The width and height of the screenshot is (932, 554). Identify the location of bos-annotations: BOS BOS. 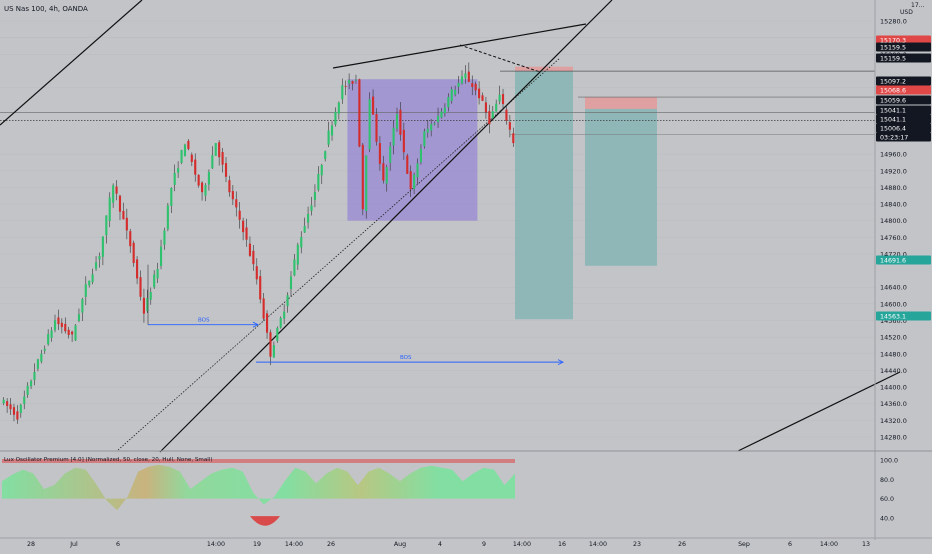
(356, 315).